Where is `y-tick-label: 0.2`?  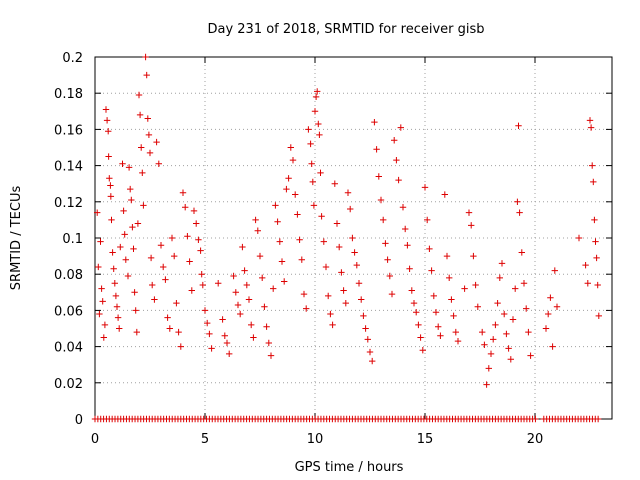 y-tick-label: 0.2 is located at coordinates (72, 58).